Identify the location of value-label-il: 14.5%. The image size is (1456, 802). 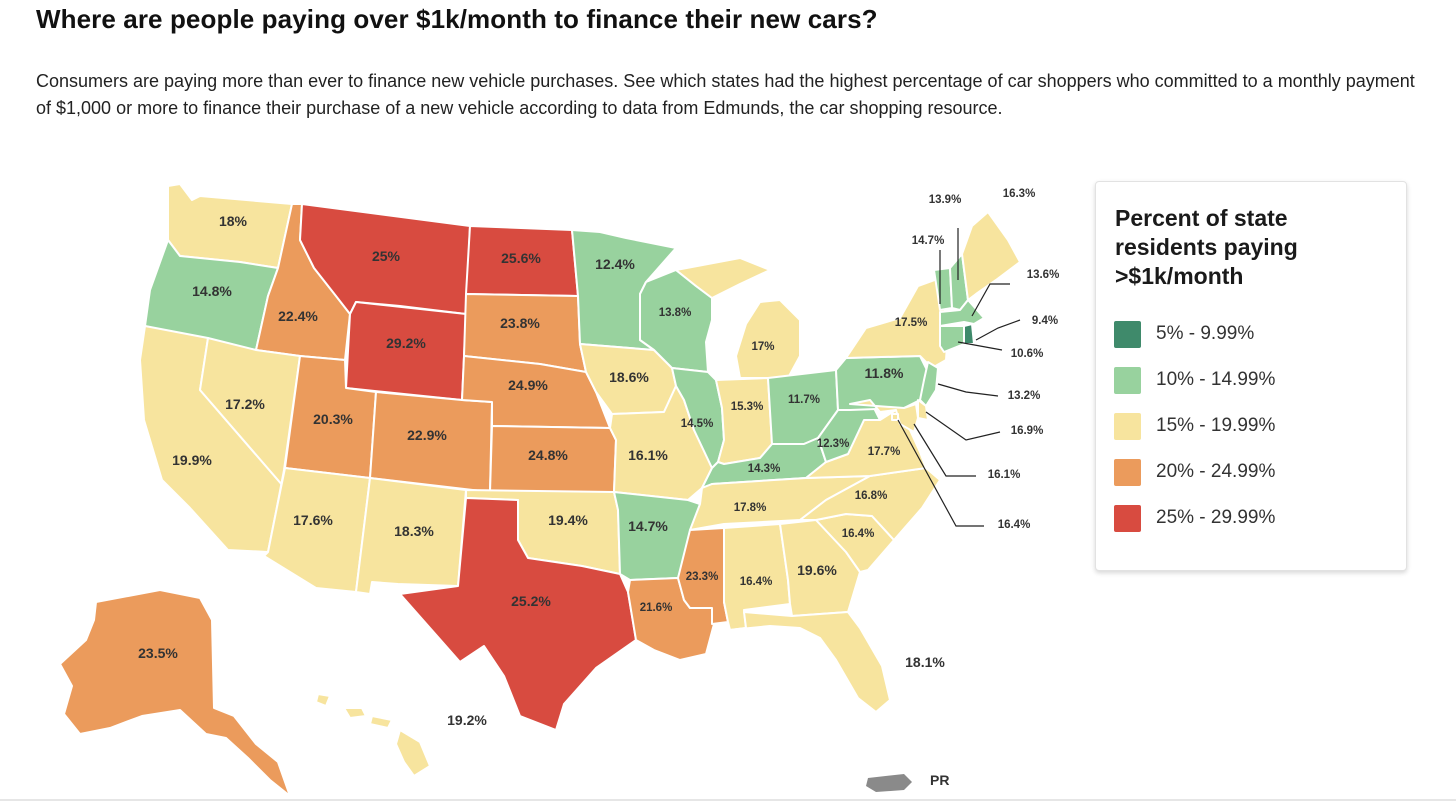
(697, 424).